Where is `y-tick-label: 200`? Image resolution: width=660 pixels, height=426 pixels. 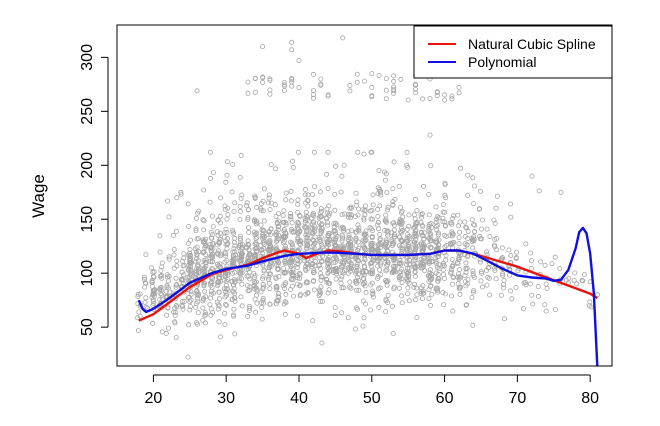 y-tick-label: 200 is located at coordinates (87, 165).